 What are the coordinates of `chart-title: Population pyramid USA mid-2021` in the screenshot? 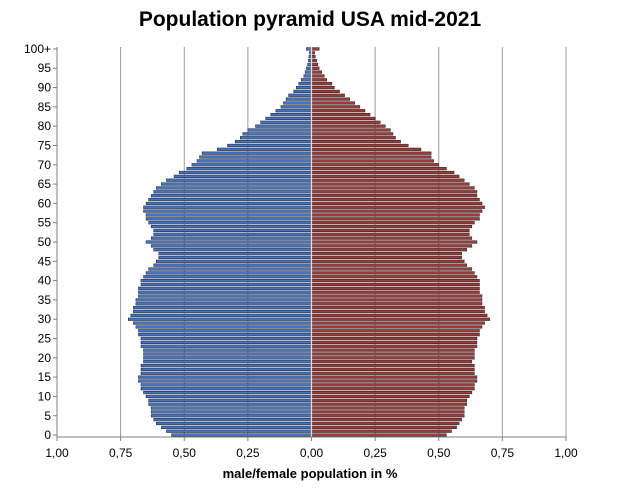 It's located at (310, 19).